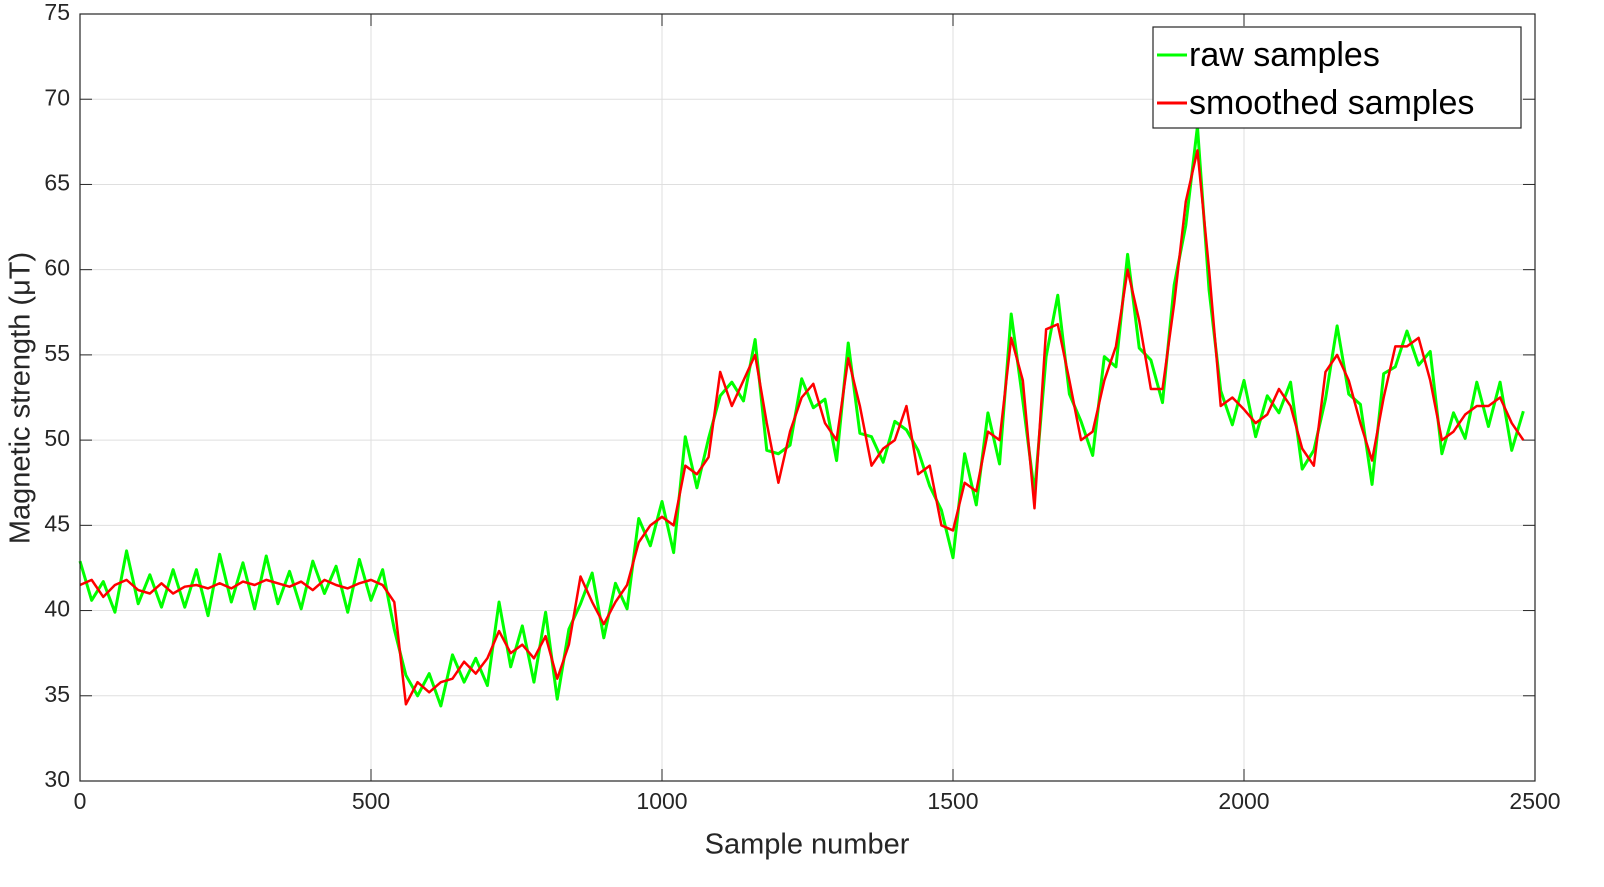  I want to click on legend-box, so click(1337, 77).